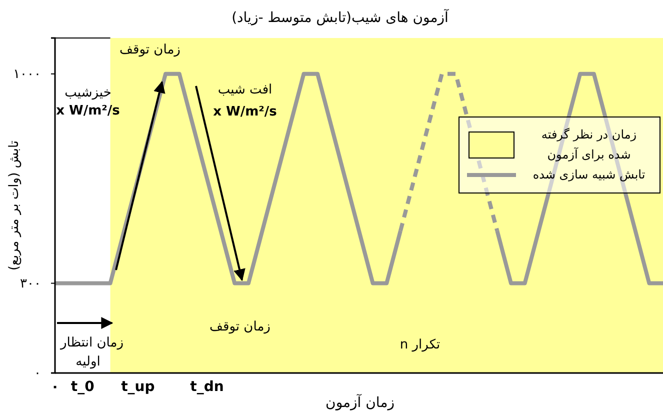  What do you see at coordinates (37, 374) in the screenshot?
I see `y-tick-label: ۰` at bounding box center [37, 374].